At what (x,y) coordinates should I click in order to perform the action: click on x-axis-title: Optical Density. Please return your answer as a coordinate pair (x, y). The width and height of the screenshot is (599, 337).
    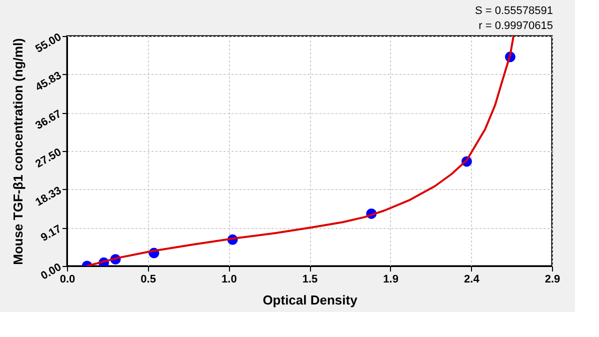
    Looking at the image, I should click on (310, 300).